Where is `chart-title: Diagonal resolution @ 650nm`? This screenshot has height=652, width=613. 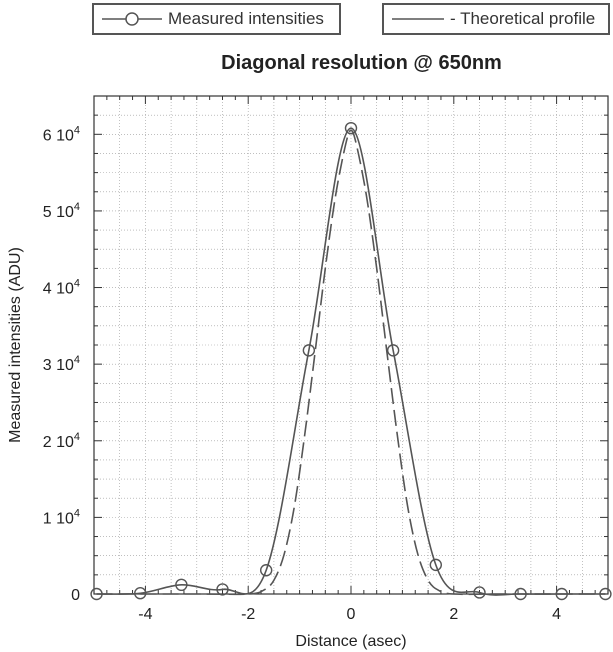
chart-title: Diagonal resolution @ 650nm is located at coordinates (361, 63).